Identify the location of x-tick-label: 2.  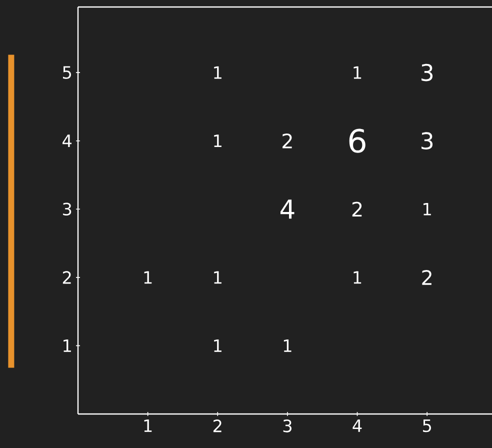
(217, 426).